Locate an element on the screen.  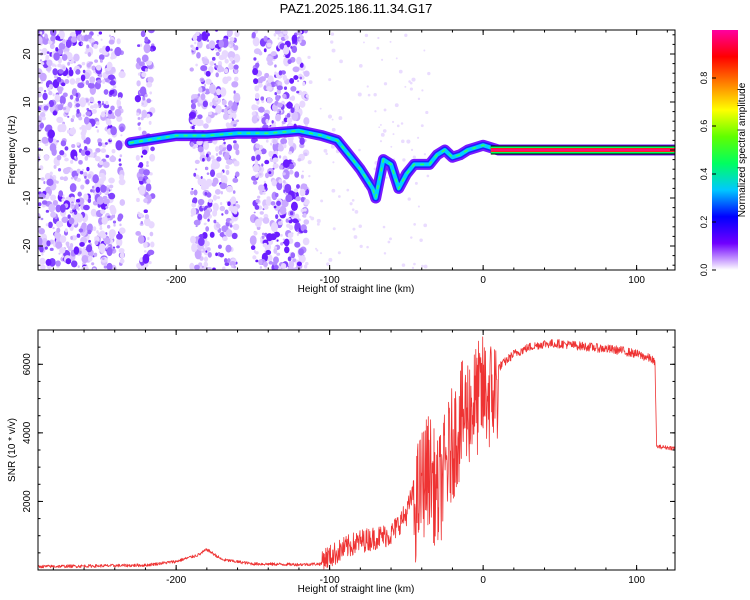
x-tick-label: -200 is located at coordinates (176, 580).